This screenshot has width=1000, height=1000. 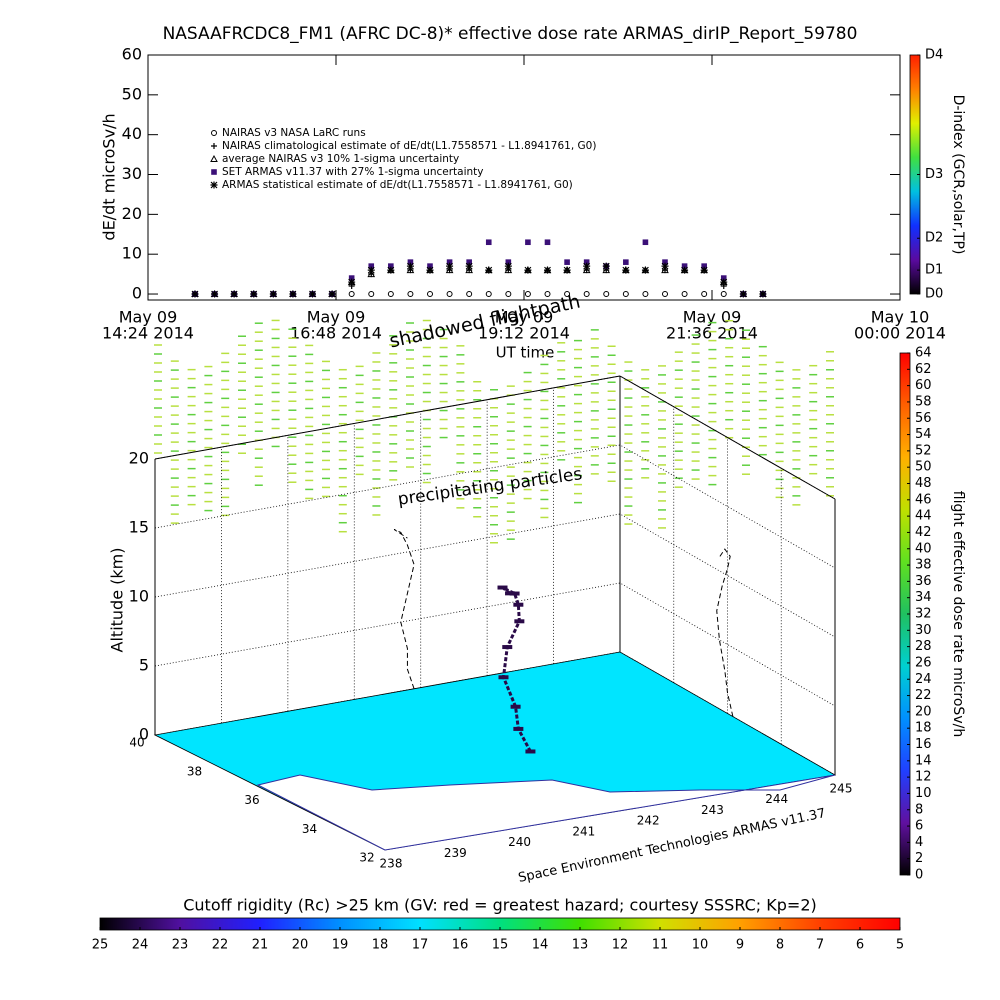 What do you see at coordinates (137, 293) in the screenshot?
I see `y-tick-label: 0` at bounding box center [137, 293].